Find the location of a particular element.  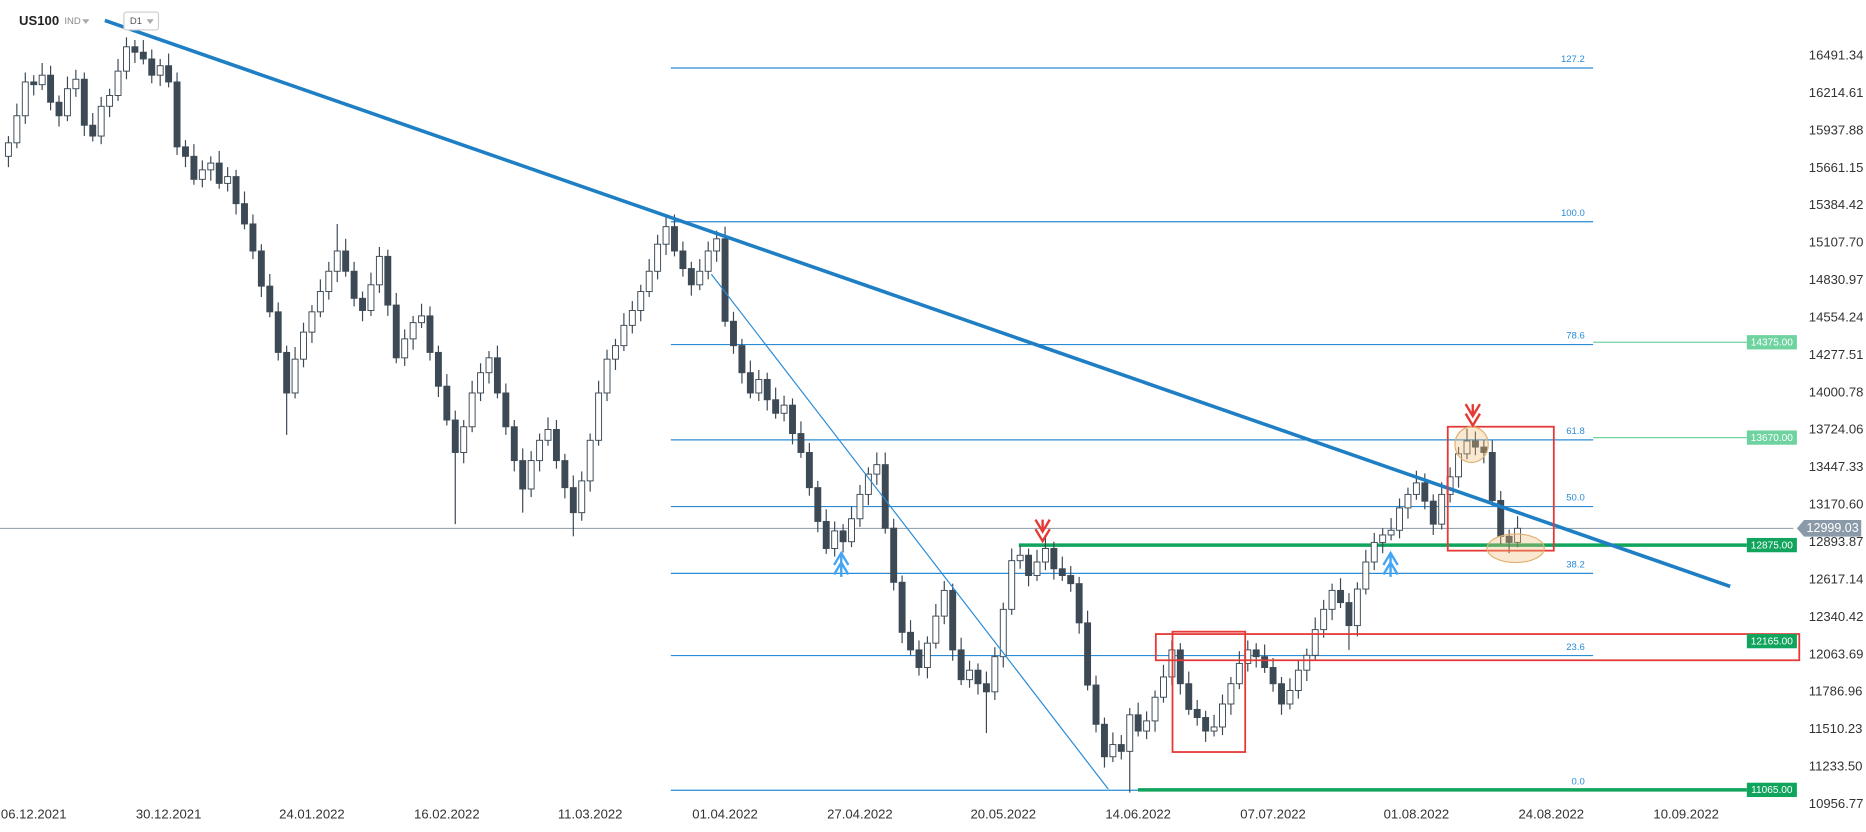

y-tick-label: 13170.60 is located at coordinates (1836, 504).